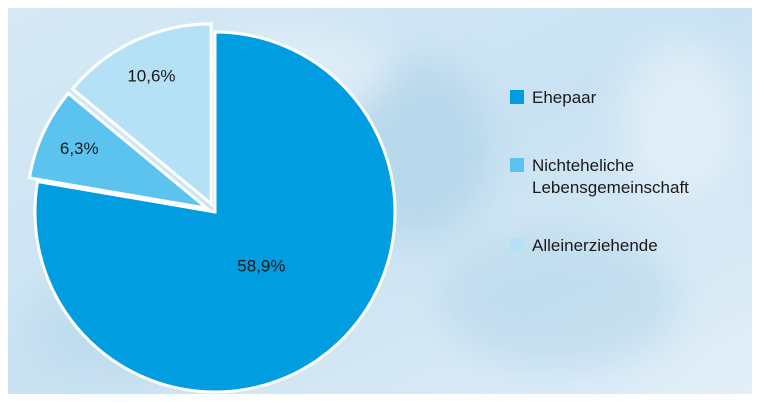 This screenshot has height=402, width=760. What do you see at coordinates (151, 75) in the screenshot?
I see `value-label: 10,6%` at bounding box center [151, 75].